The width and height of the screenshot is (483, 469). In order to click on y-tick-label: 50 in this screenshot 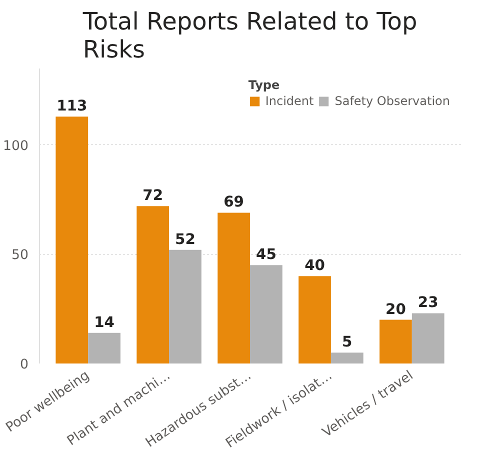, I will do `click(20, 256)`.